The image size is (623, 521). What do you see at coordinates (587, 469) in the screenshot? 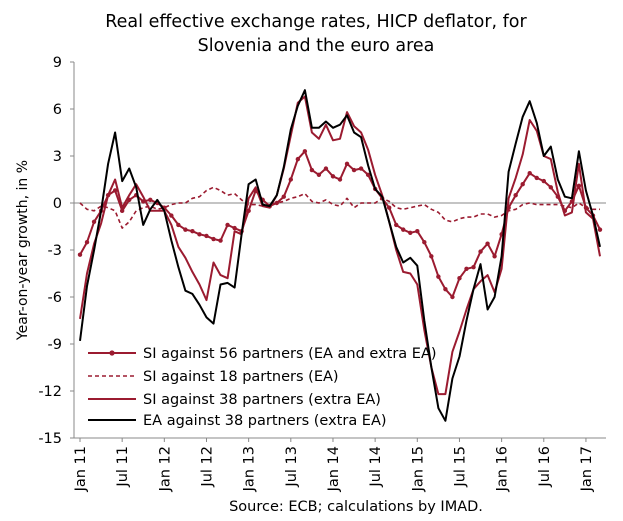
I see `x-tick-label: Jan 17` at bounding box center [587, 469].